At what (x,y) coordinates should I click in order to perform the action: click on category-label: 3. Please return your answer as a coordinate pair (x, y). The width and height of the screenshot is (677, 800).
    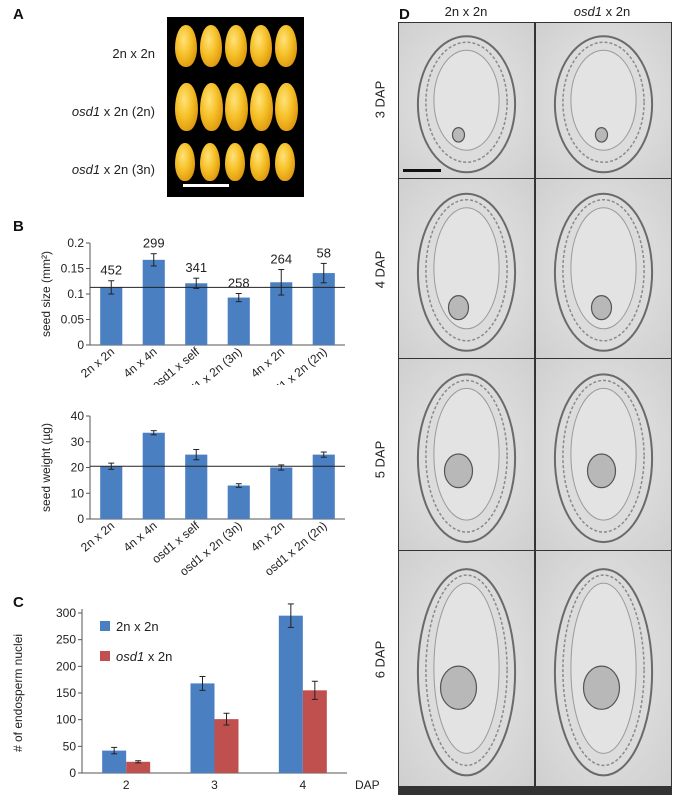
    Looking at the image, I should click on (214, 785).